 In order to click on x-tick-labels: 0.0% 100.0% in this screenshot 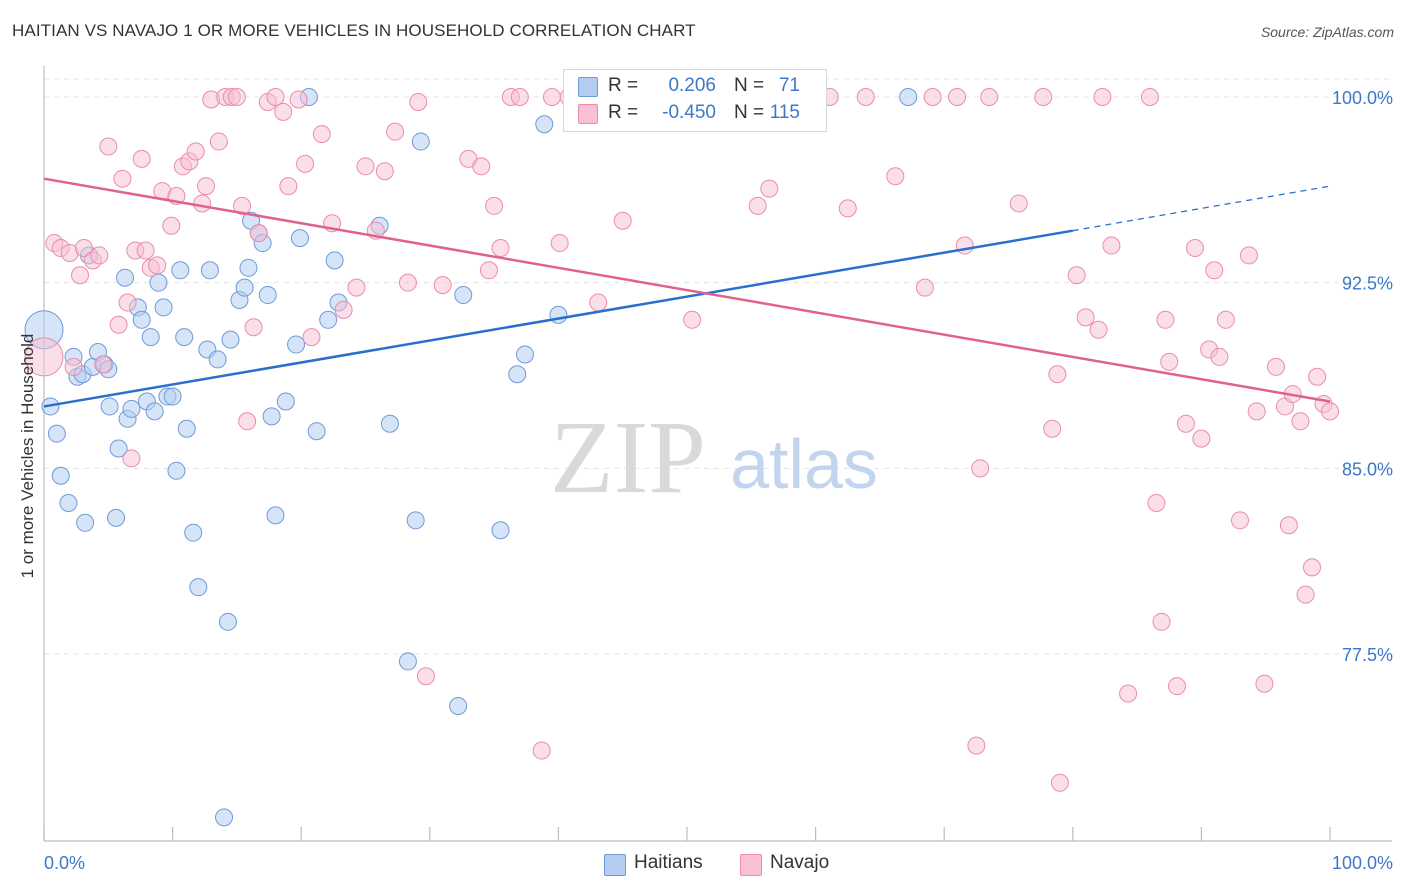, I will do `click(718, 863)`.